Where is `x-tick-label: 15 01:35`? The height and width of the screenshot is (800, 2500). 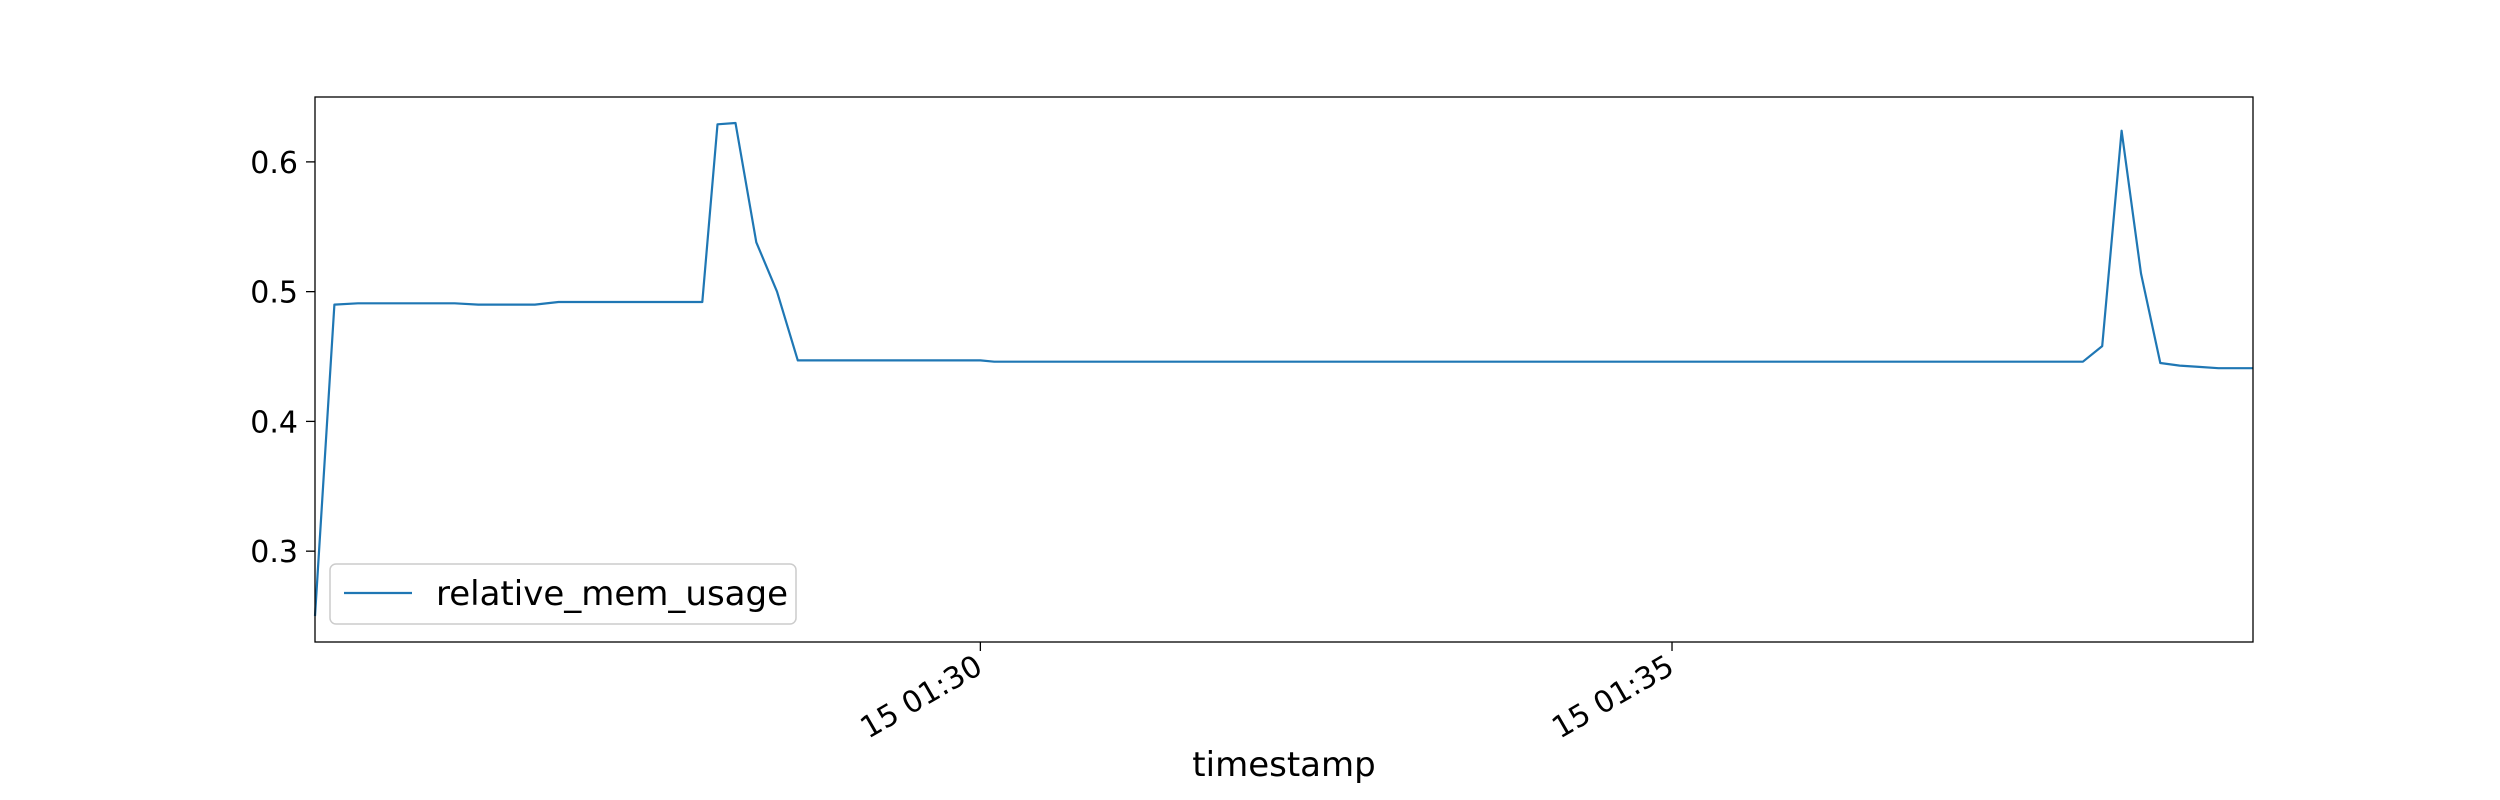
x-tick-label: 15 01:35 is located at coordinates (1613, 697).